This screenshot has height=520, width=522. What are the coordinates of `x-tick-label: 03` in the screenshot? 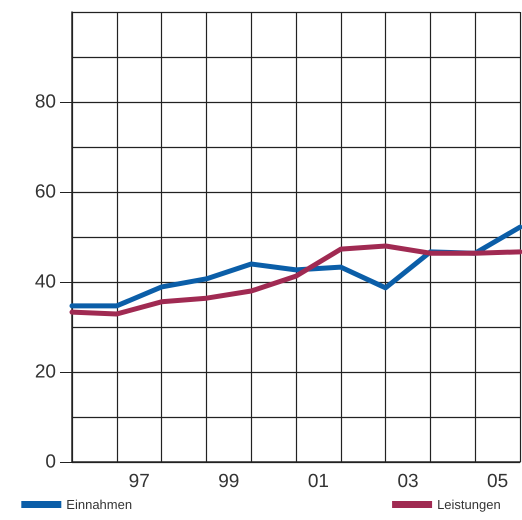 It's located at (408, 481).